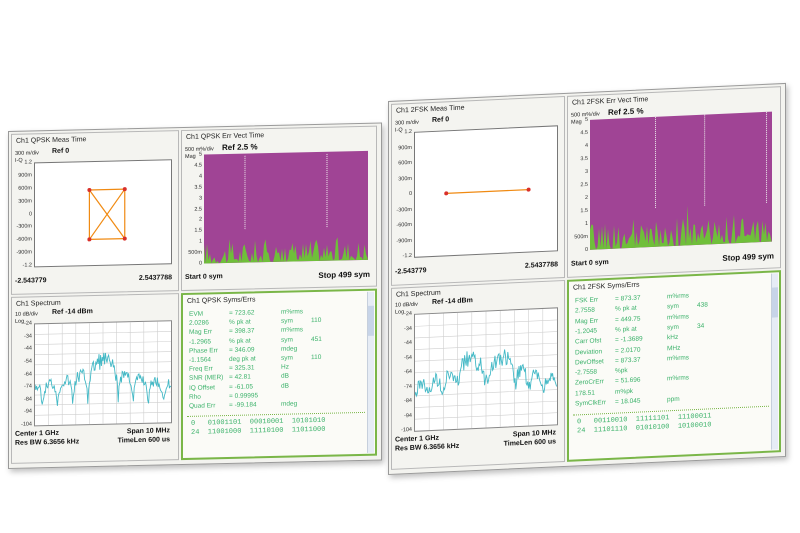  What do you see at coordinates (408, 314) in the screenshot?
I see `spectrum-ytick: -24` at bounding box center [408, 314].